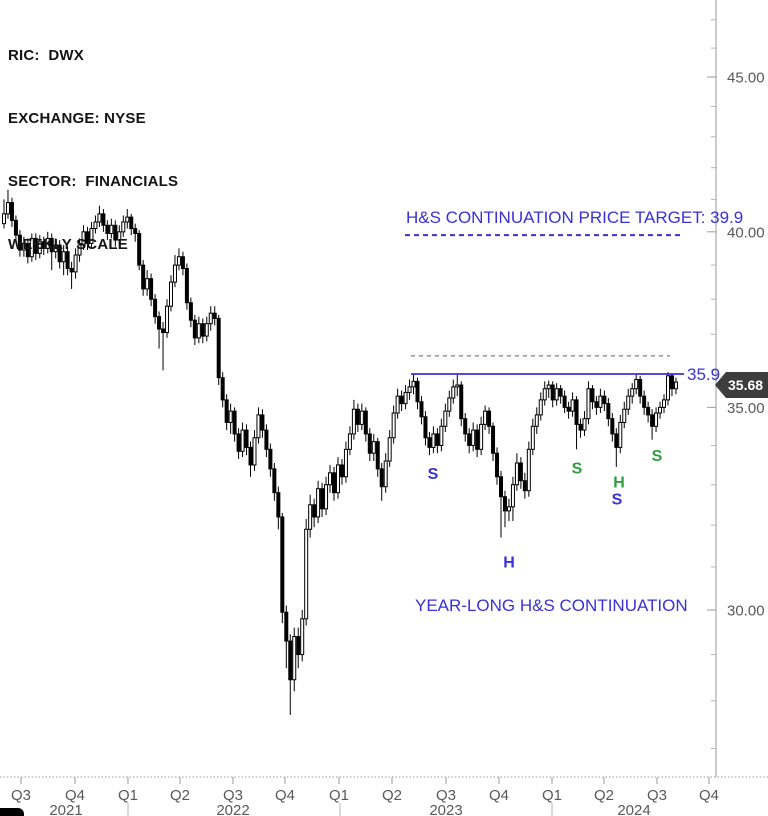  Describe the element at coordinates (746, 78) in the screenshot. I see `y-axis-label: 45.00` at that location.